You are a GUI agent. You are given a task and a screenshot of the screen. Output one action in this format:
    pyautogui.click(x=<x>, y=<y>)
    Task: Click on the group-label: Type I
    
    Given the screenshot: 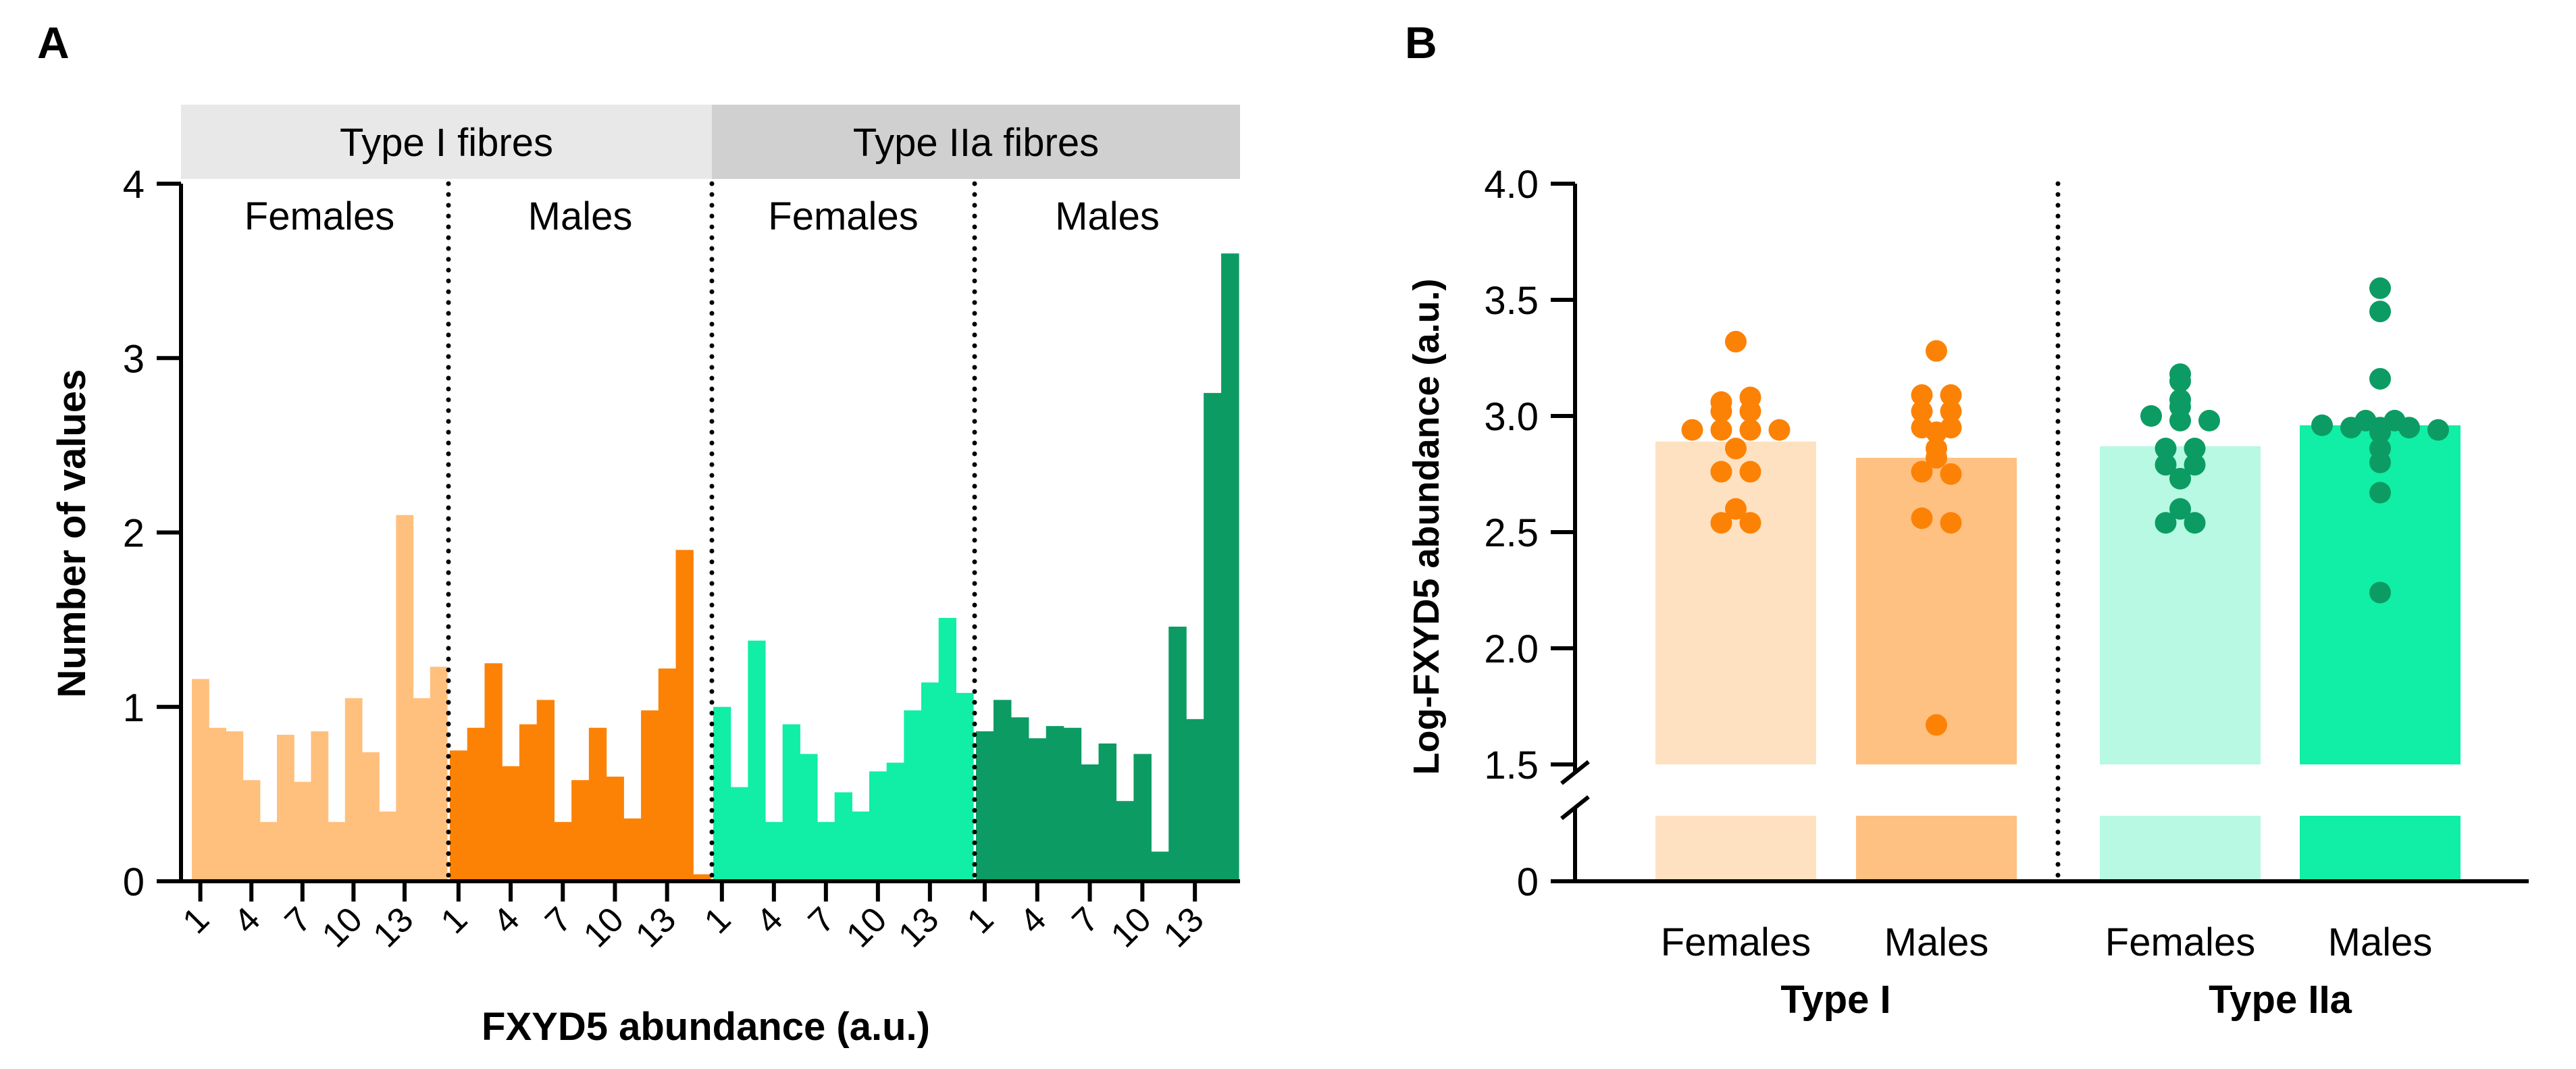 What is the action you would take?
    pyautogui.click(x=1835, y=1000)
    